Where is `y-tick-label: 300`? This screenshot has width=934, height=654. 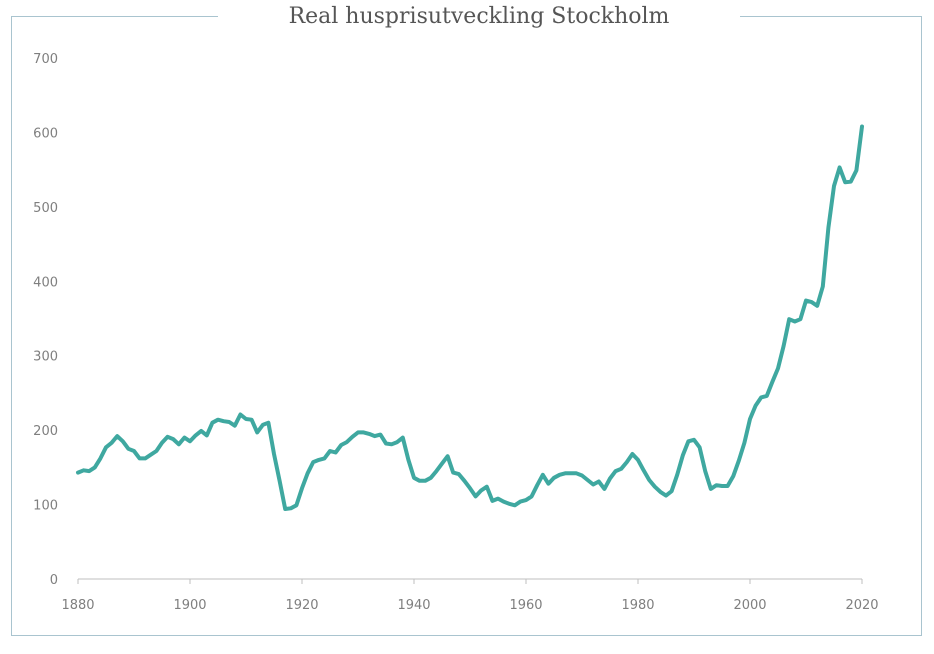 y-tick-label: 300 is located at coordinates (45, 357).